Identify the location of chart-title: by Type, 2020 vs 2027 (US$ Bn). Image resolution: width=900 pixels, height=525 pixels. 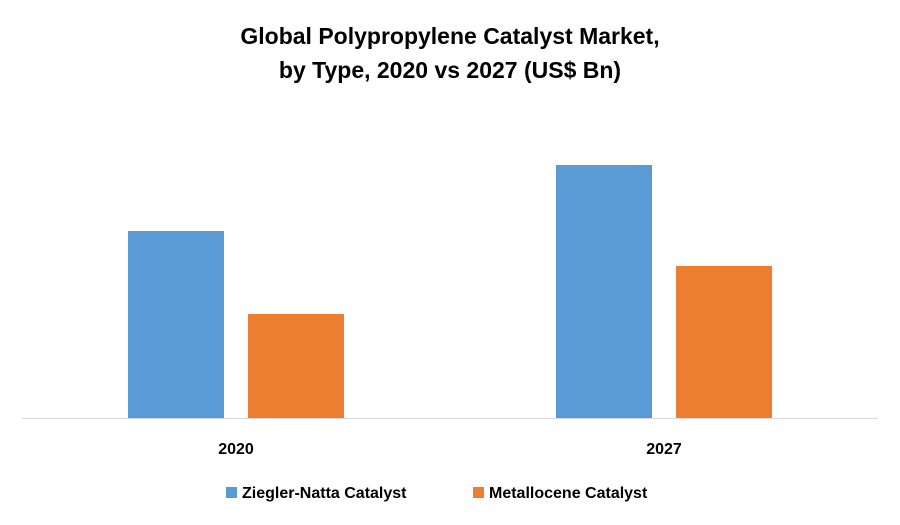
(450, 70).